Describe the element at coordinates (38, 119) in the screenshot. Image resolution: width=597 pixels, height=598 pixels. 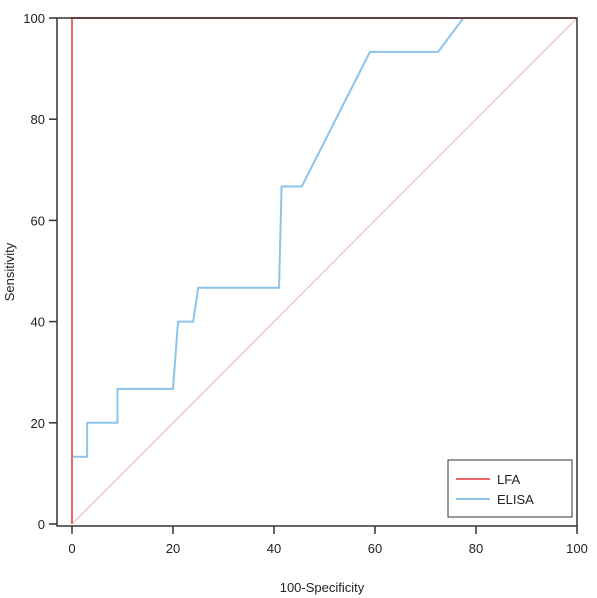
I see `y-tick-label: 80` at that location.